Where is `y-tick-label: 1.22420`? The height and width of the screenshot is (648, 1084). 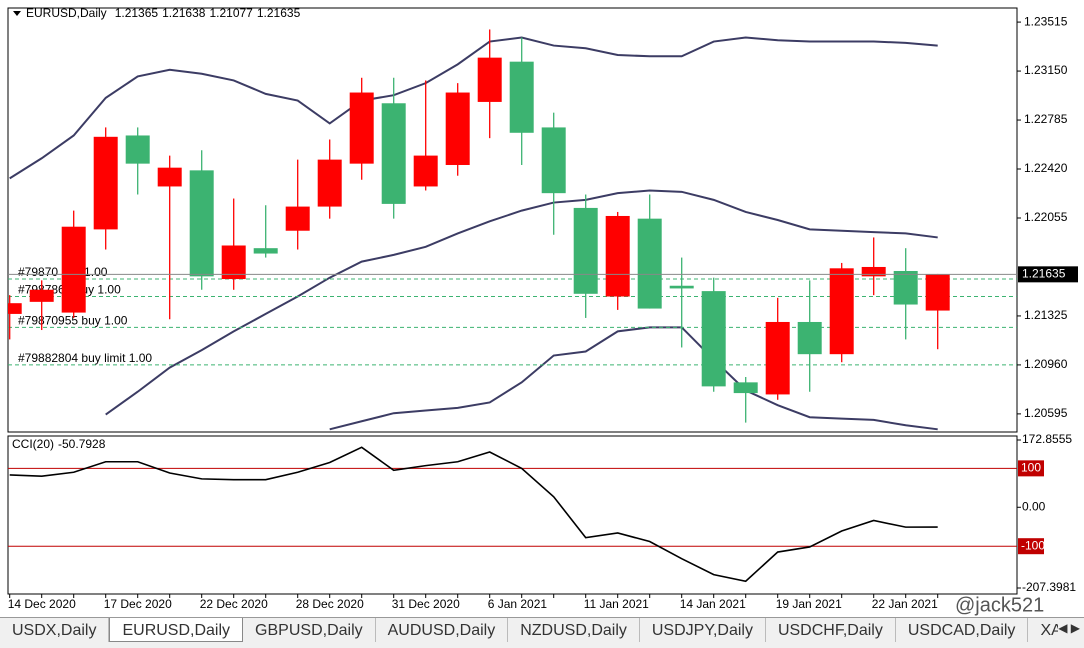
y-tick-label: 1.22420 is located at coordinates (1046, 168).